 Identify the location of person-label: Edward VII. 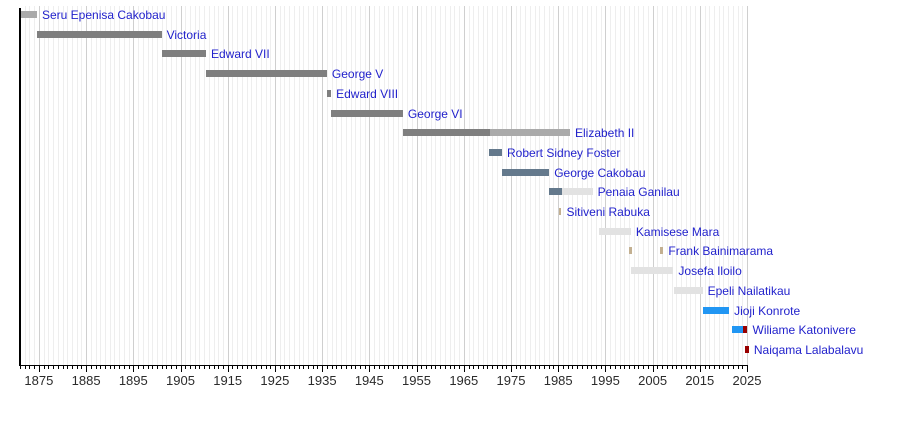
(240, 54).